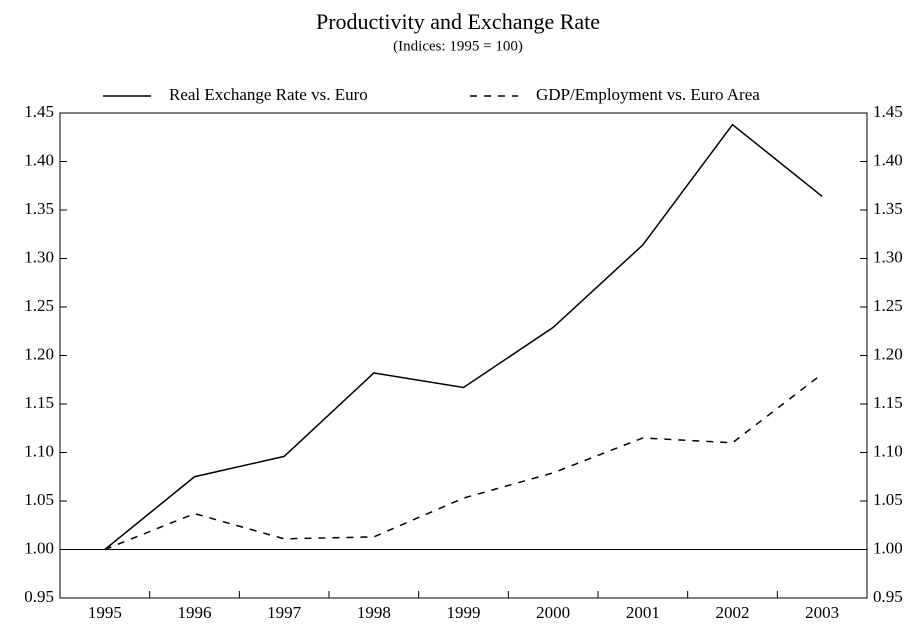 Image resolution: width=917 pixels, height=633 pixels. I want to click on y-tick-label: 1.40, so click(39, 159).